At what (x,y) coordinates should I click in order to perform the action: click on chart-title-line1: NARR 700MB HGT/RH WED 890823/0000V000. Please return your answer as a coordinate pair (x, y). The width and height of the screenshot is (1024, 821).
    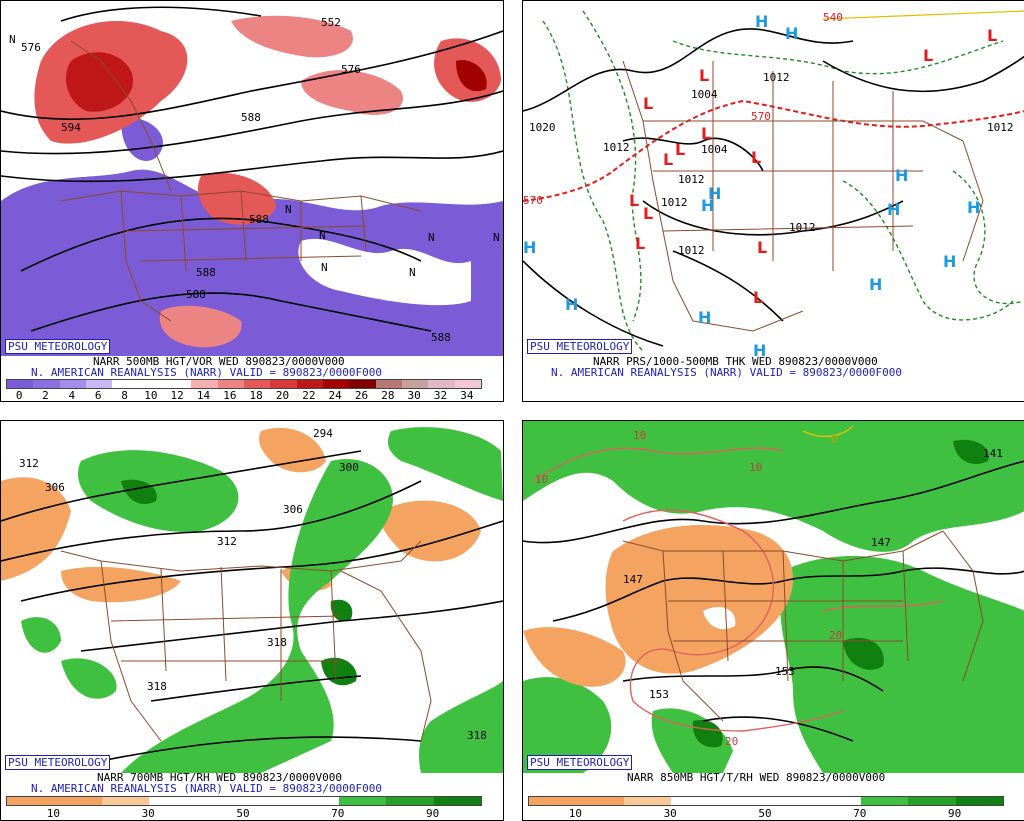
    Looking at the image, I should click on (220, 777).